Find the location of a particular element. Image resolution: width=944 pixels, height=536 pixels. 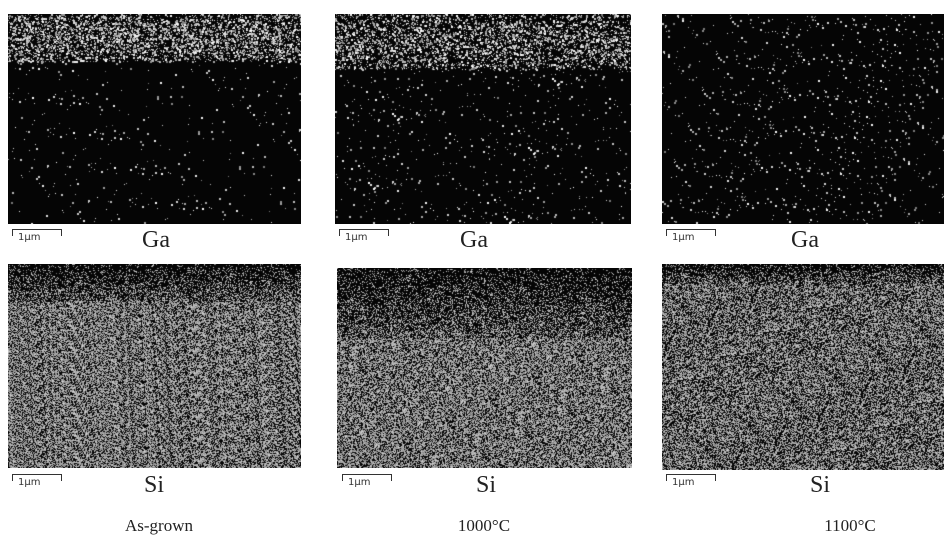

map-ga-as-grown is located at coordinates (154, 119).